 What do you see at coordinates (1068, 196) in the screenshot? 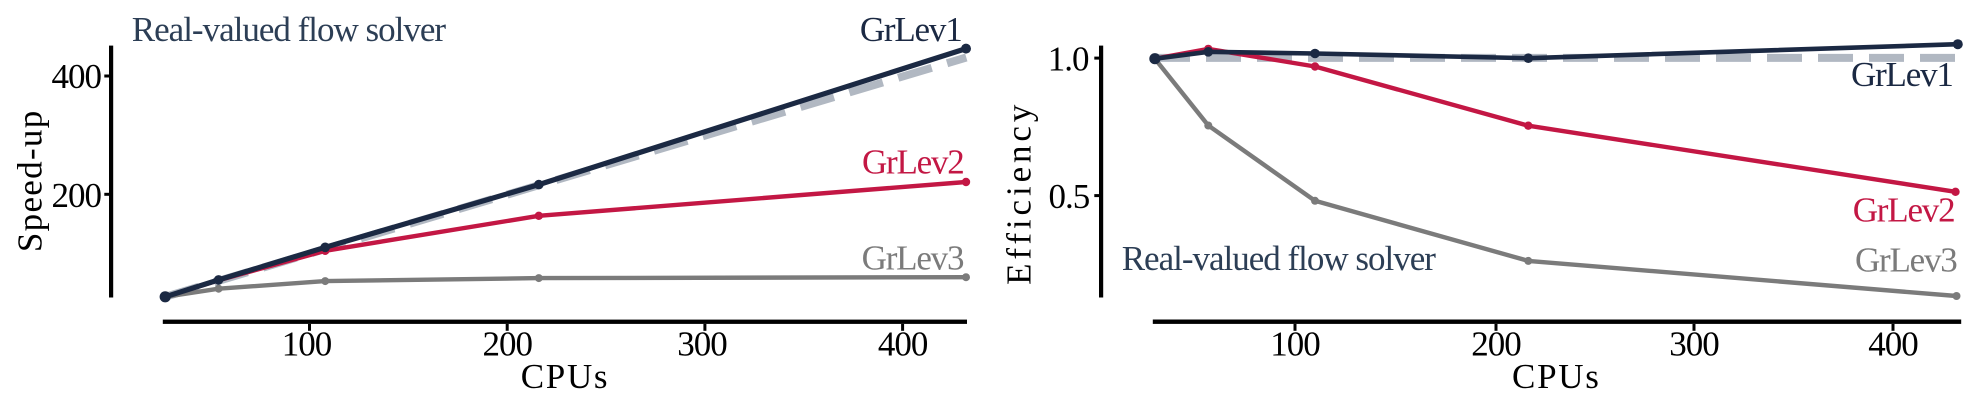
I see `svg-text: 0.5` at bounding box center [1068, 196].